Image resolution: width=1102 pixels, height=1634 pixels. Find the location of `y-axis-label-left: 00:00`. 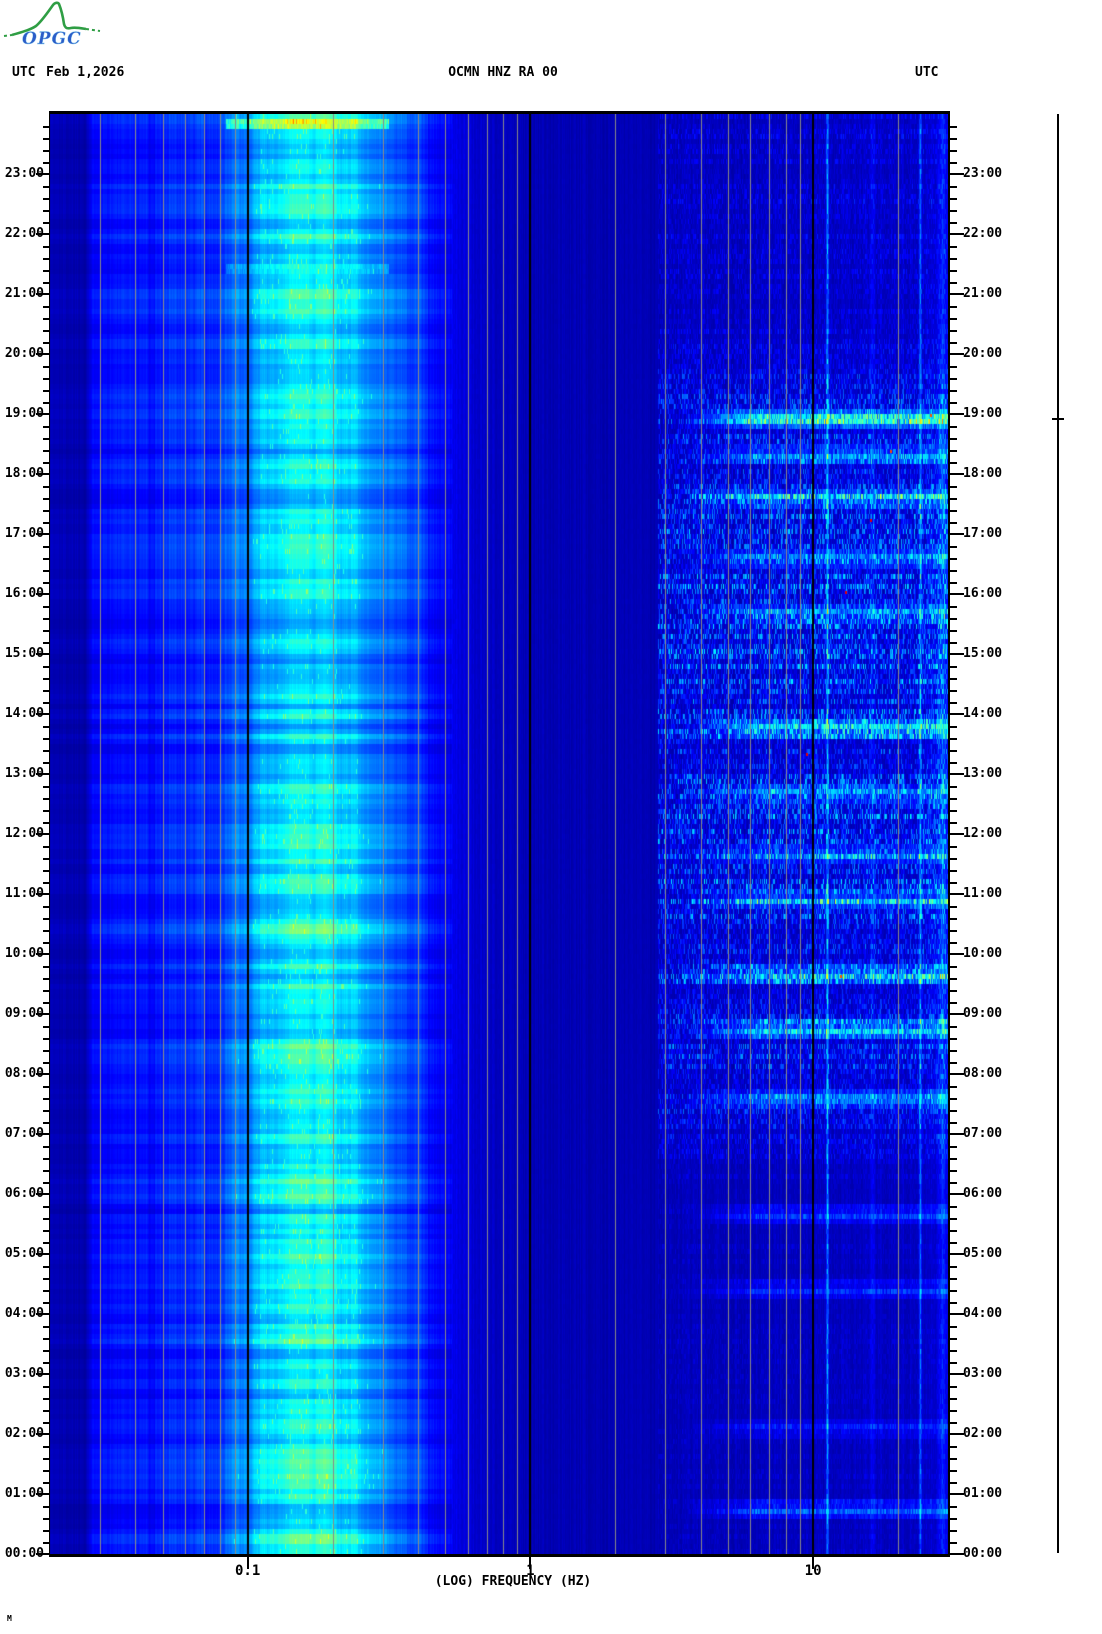

y-axis-label-left: 00:00 is located at coordinates (24, 1553).